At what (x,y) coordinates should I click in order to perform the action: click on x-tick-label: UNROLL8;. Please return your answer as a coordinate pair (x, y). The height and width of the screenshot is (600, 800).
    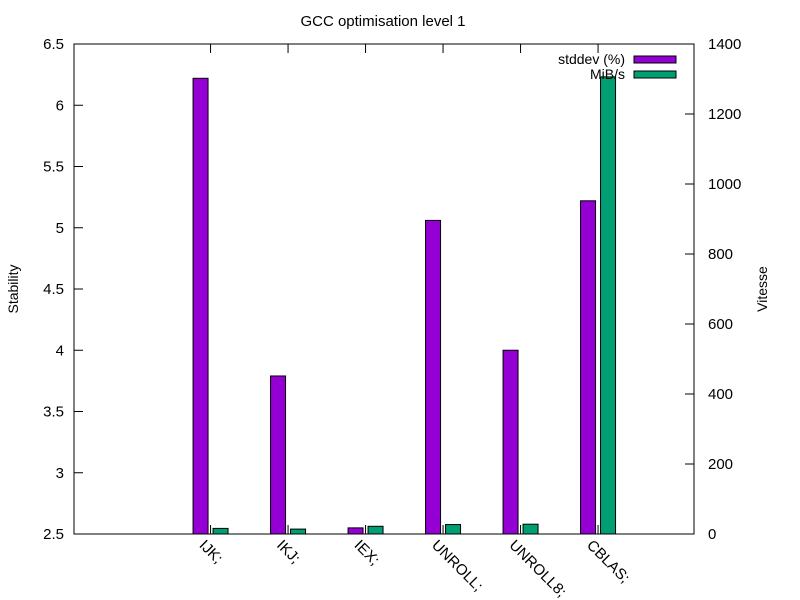
    Looking at the image, I should click on (538, 568).